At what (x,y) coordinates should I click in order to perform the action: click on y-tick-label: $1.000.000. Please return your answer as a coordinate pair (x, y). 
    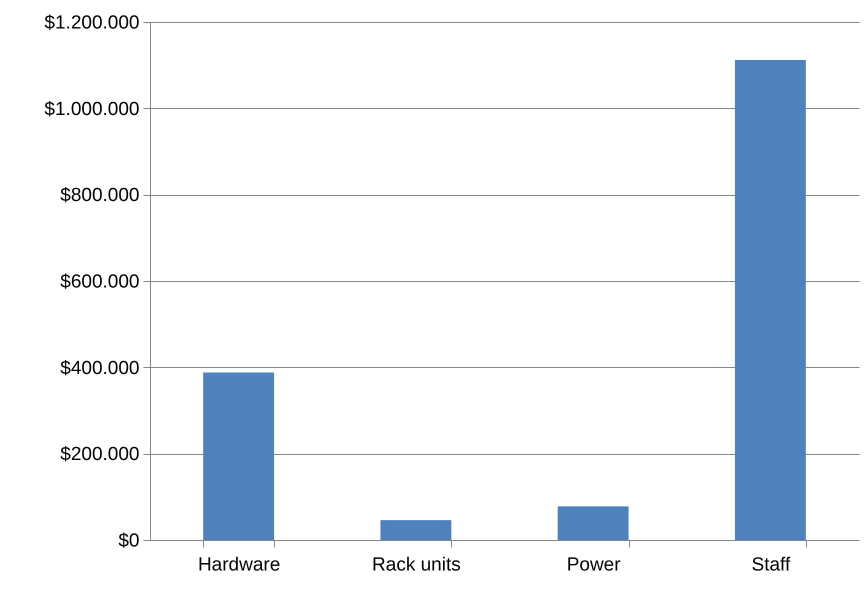
    Looking at the image, I should click on (92, 109).